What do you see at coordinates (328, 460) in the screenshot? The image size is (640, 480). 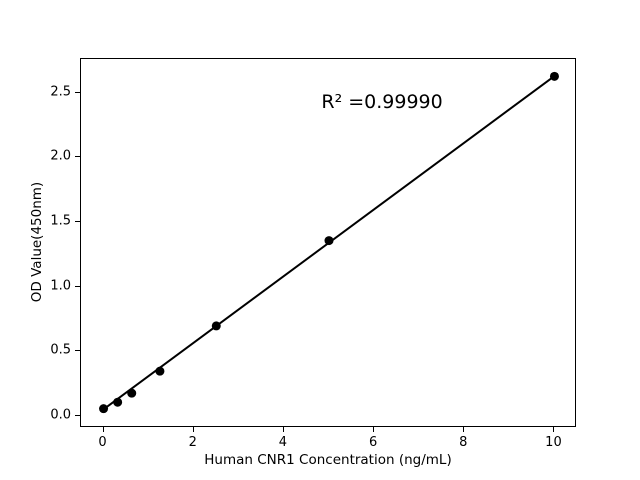 I see `x-axis-label: Human CNR1 Concentration (ng/mL)` at bounding box center [328, 460].